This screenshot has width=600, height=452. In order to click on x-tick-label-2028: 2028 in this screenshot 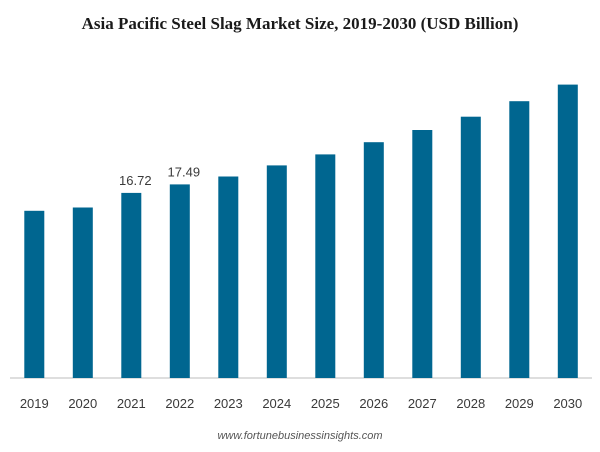, I will do `click(470, 403)`.